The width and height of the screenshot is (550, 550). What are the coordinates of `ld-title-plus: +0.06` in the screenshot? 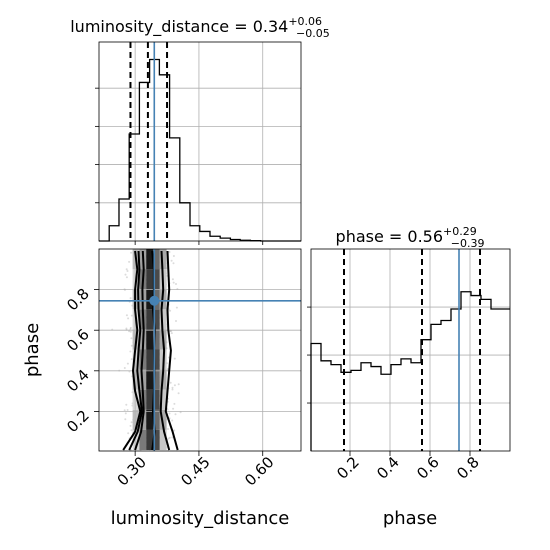 It's located at (305, 21).